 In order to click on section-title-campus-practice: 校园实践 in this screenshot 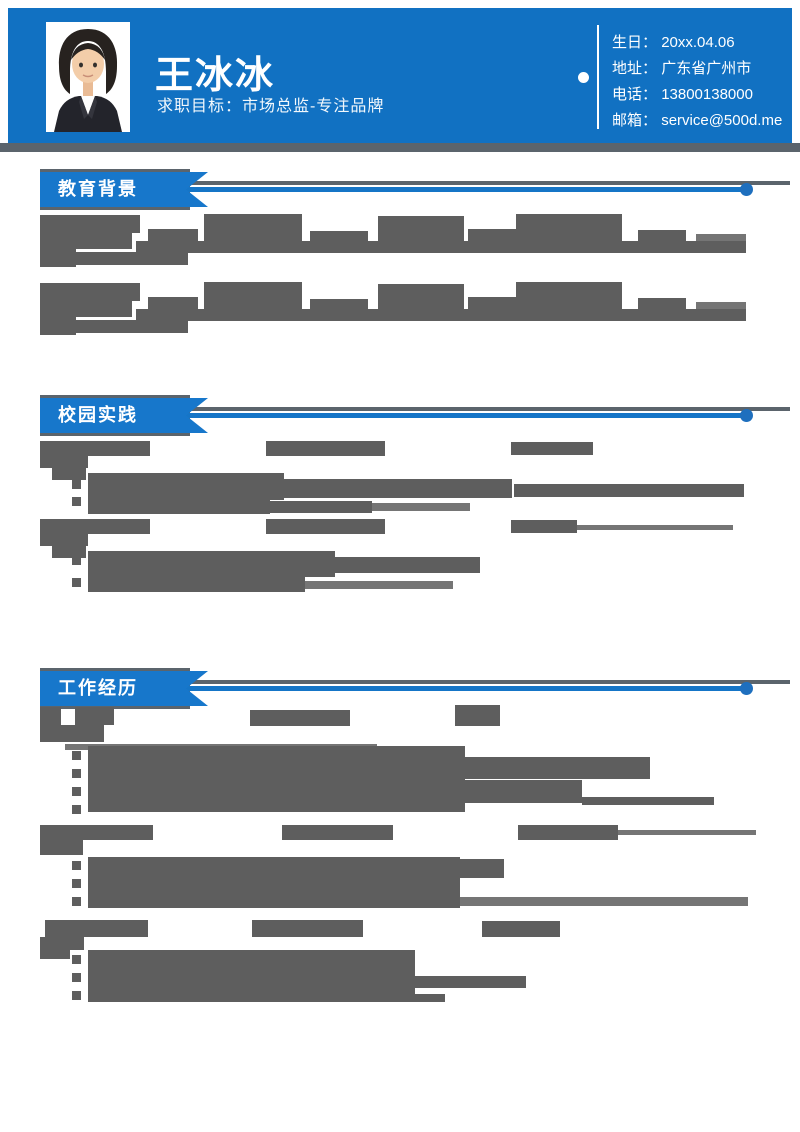, I will do `click(124, 415)`.